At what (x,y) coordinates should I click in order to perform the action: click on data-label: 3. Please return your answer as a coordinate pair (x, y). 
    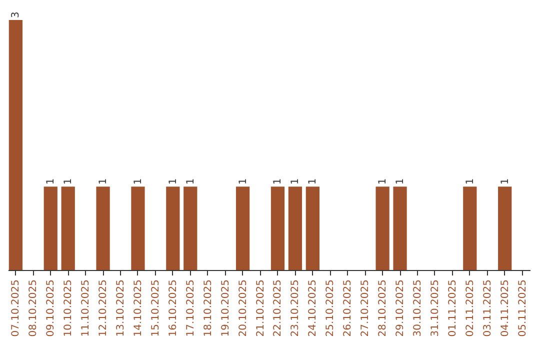
    Looking at the image, I should click on (16, 15).